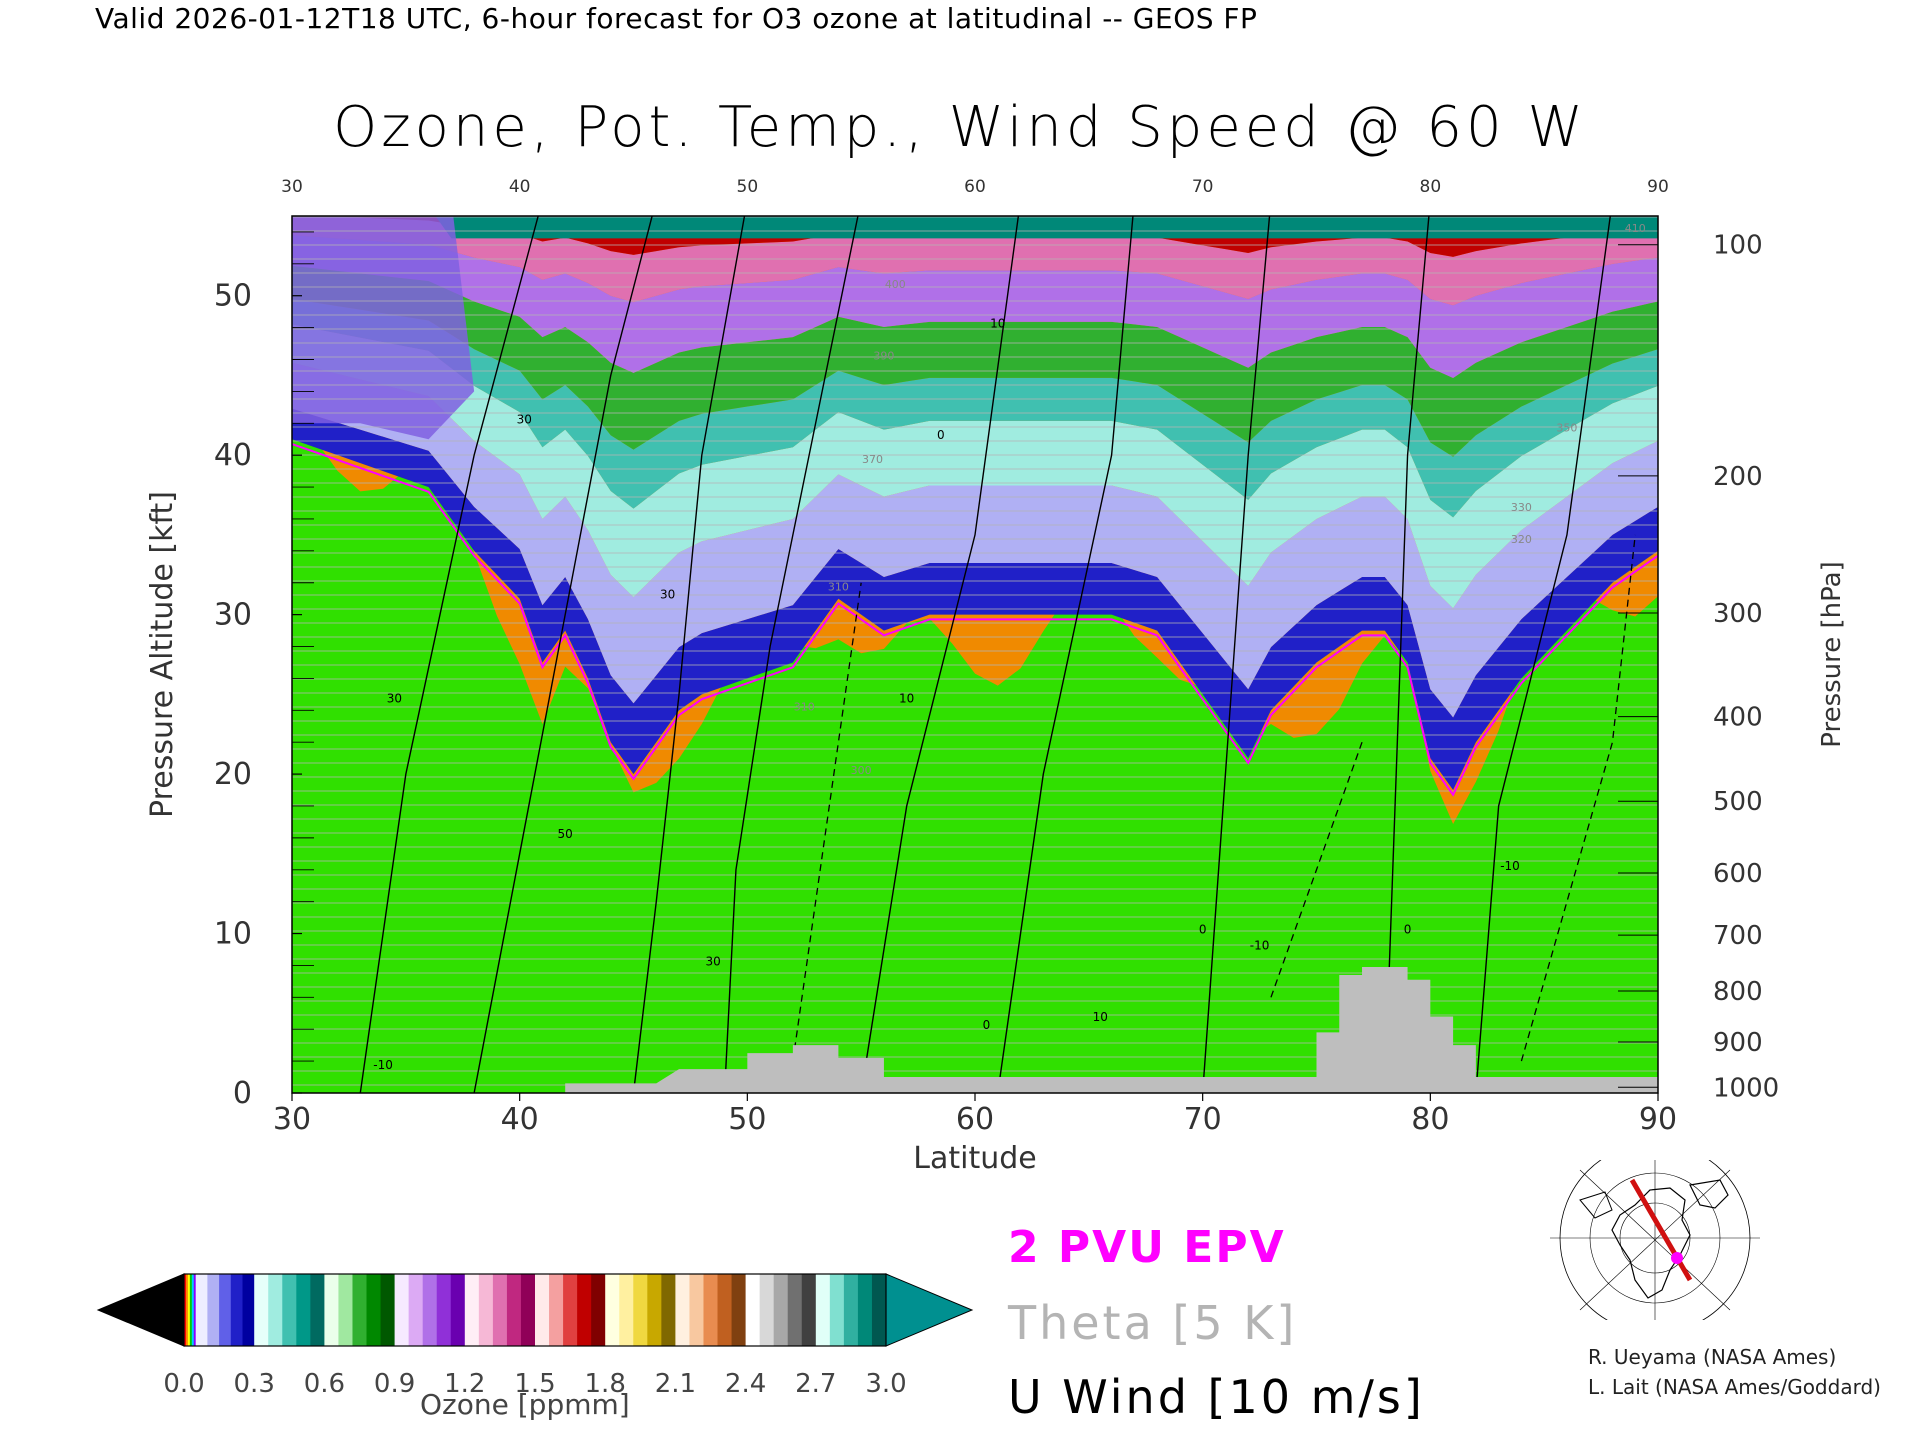 Image resolution: width=1920 pixels, height=1440 pixels. Describe the element at coordinates (885, 1384) in the screenshot. I see `colorbar-tick-label: 3.0` at that location.